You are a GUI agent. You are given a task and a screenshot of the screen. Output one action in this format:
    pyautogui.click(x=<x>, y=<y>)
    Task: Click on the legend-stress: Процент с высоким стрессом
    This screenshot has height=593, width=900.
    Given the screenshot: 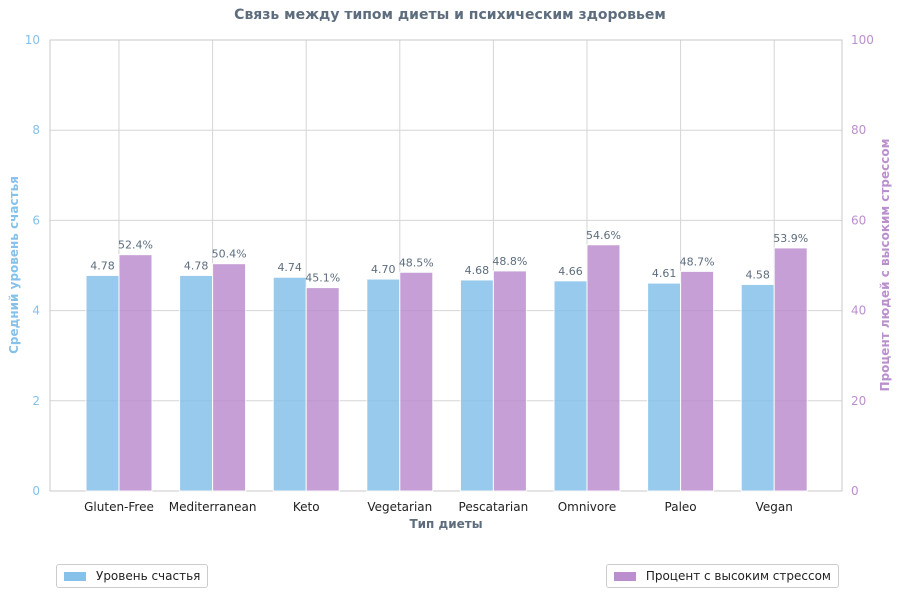 What is the action you would take?
    pyautogui.click(x=722, y=576)
    